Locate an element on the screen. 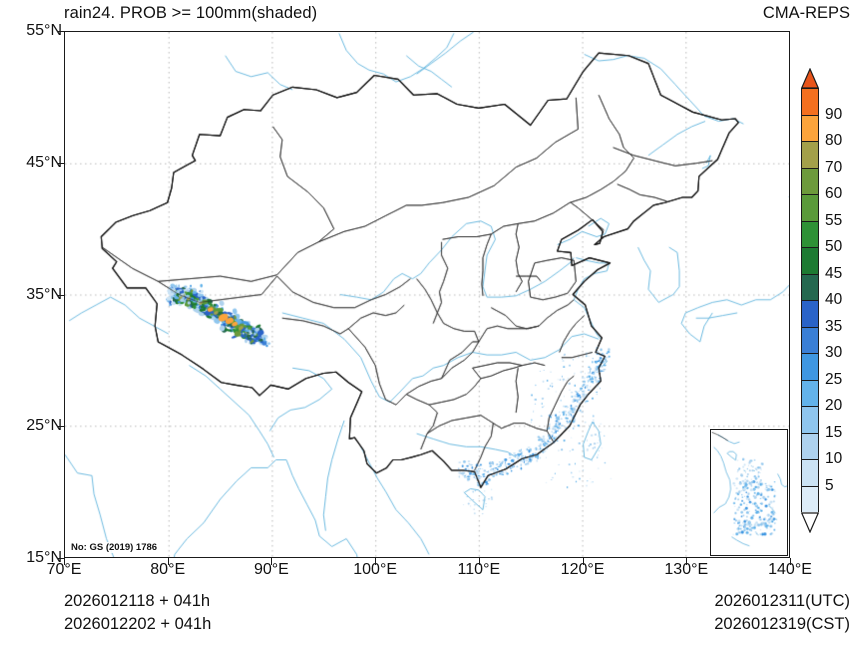 The width and height of the screenshot is (860, 647). y-tick-label: 15°N is located at coordinates (44, 557).